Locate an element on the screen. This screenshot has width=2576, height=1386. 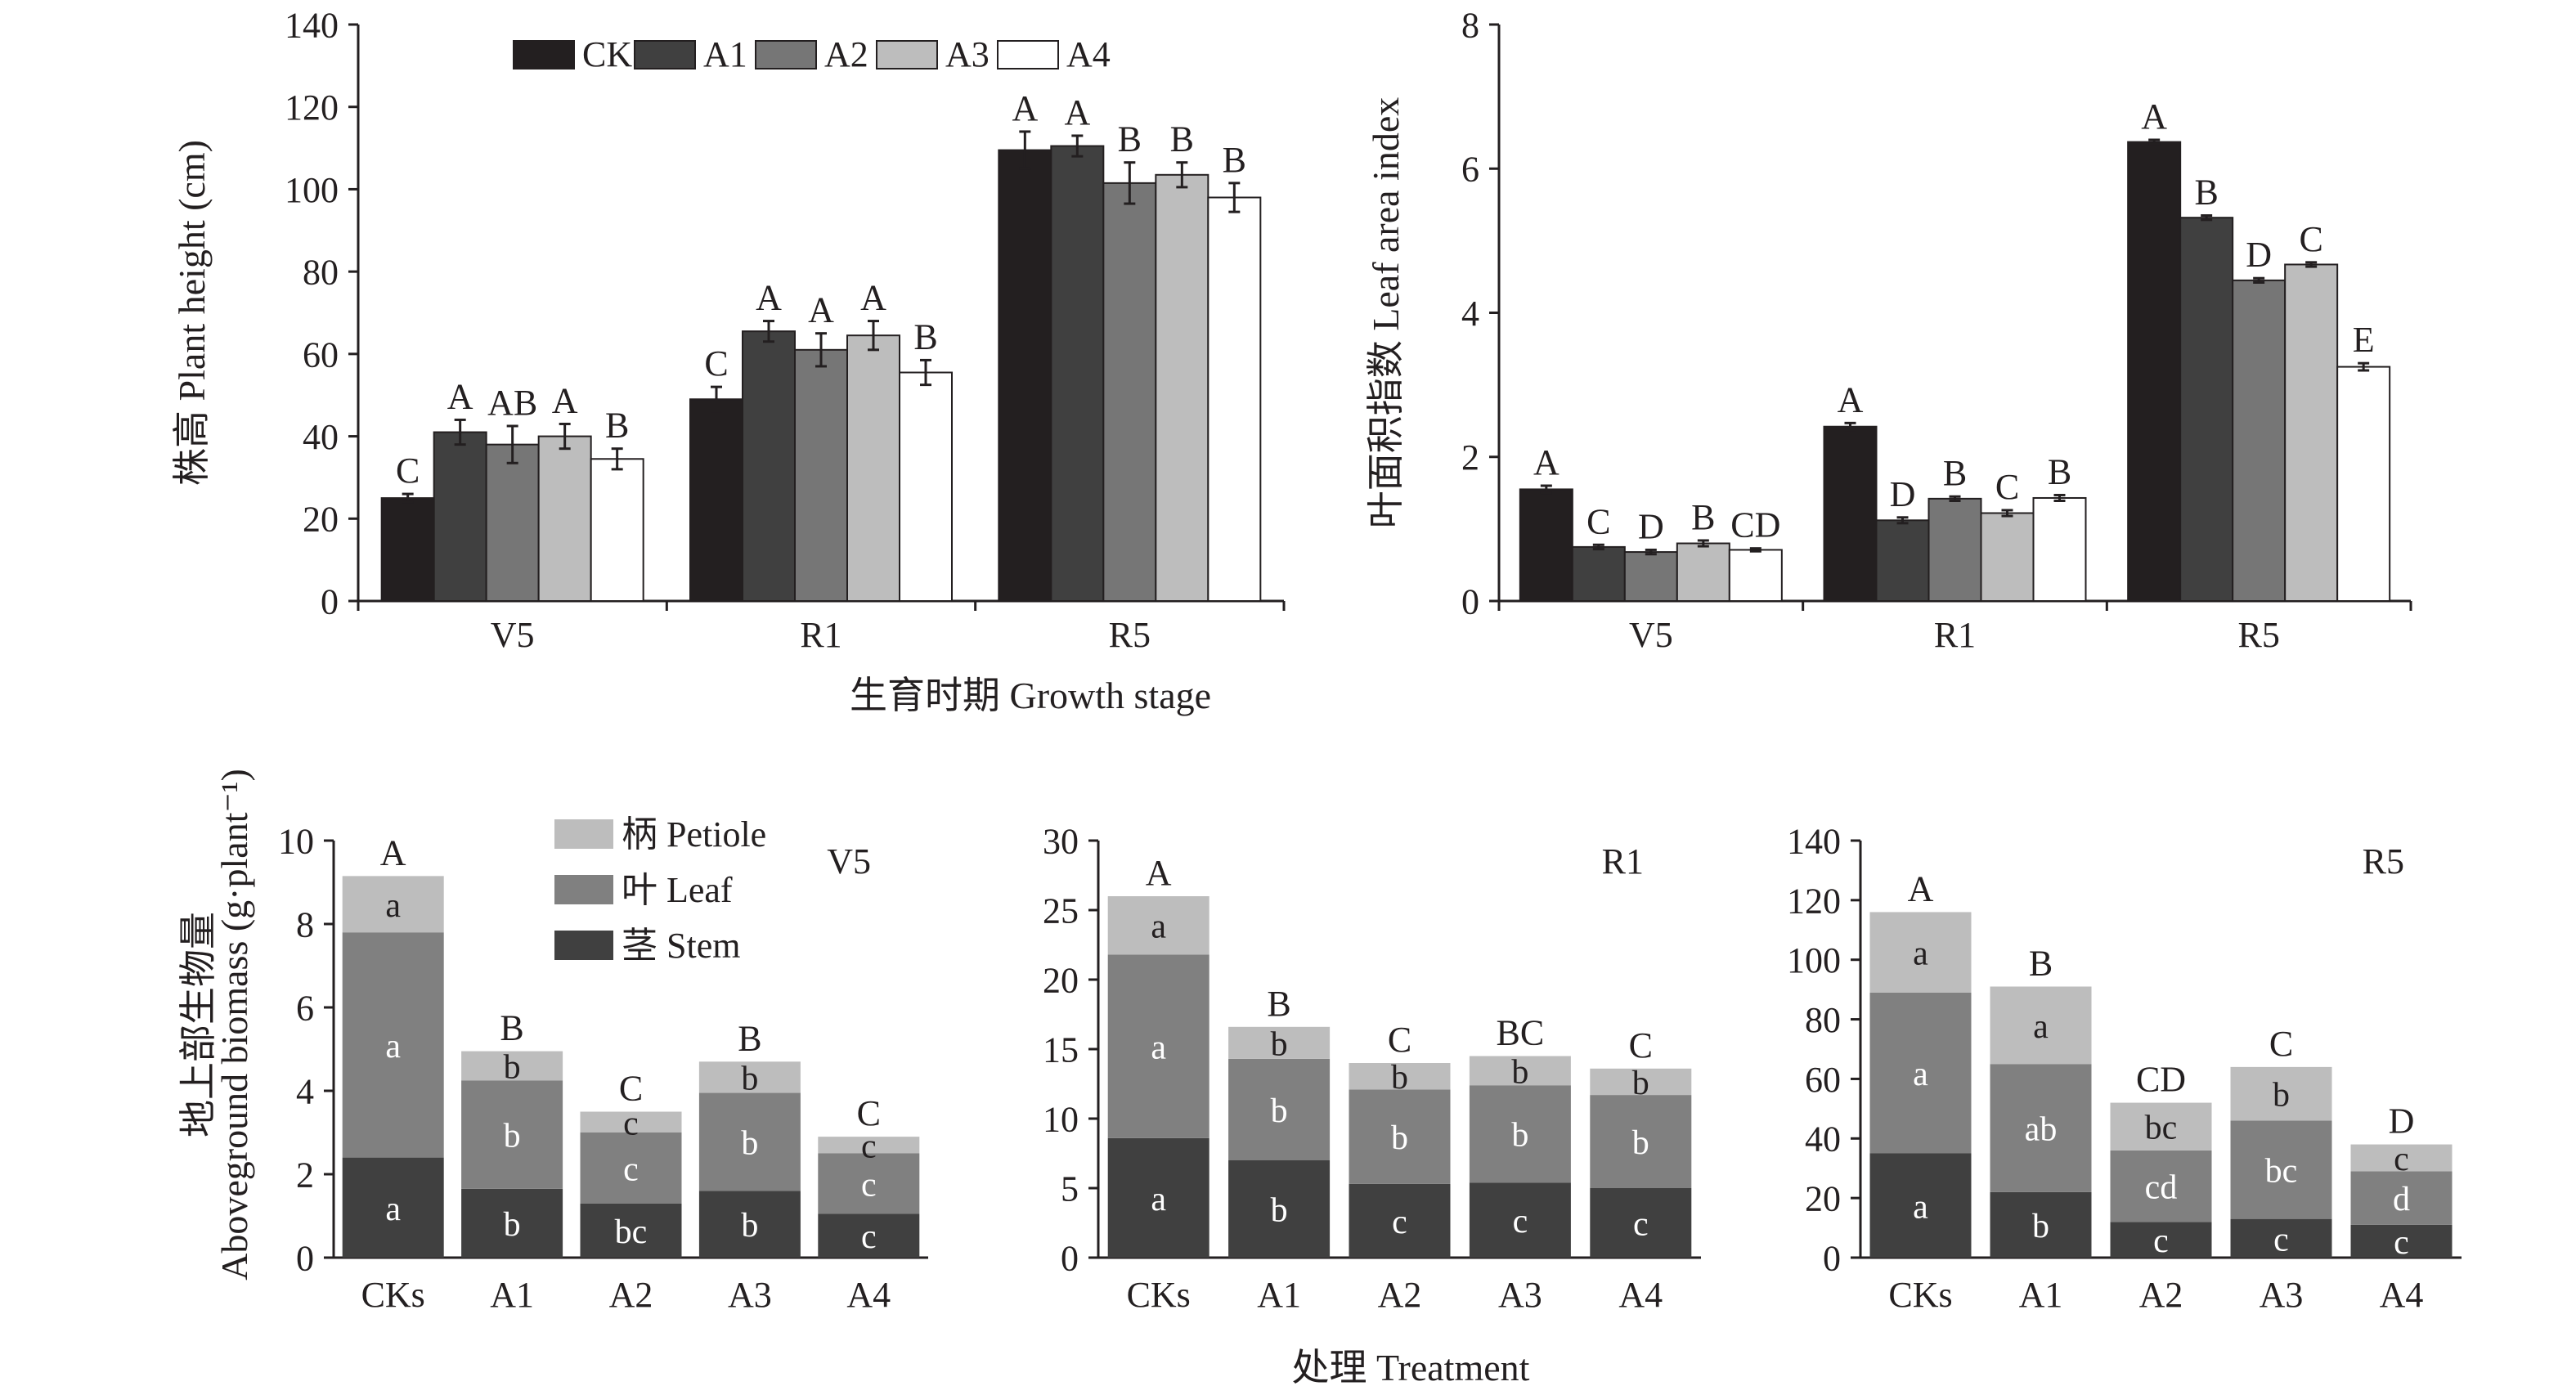
y-tick-label: 2 is located at coordinates (1470, 458).